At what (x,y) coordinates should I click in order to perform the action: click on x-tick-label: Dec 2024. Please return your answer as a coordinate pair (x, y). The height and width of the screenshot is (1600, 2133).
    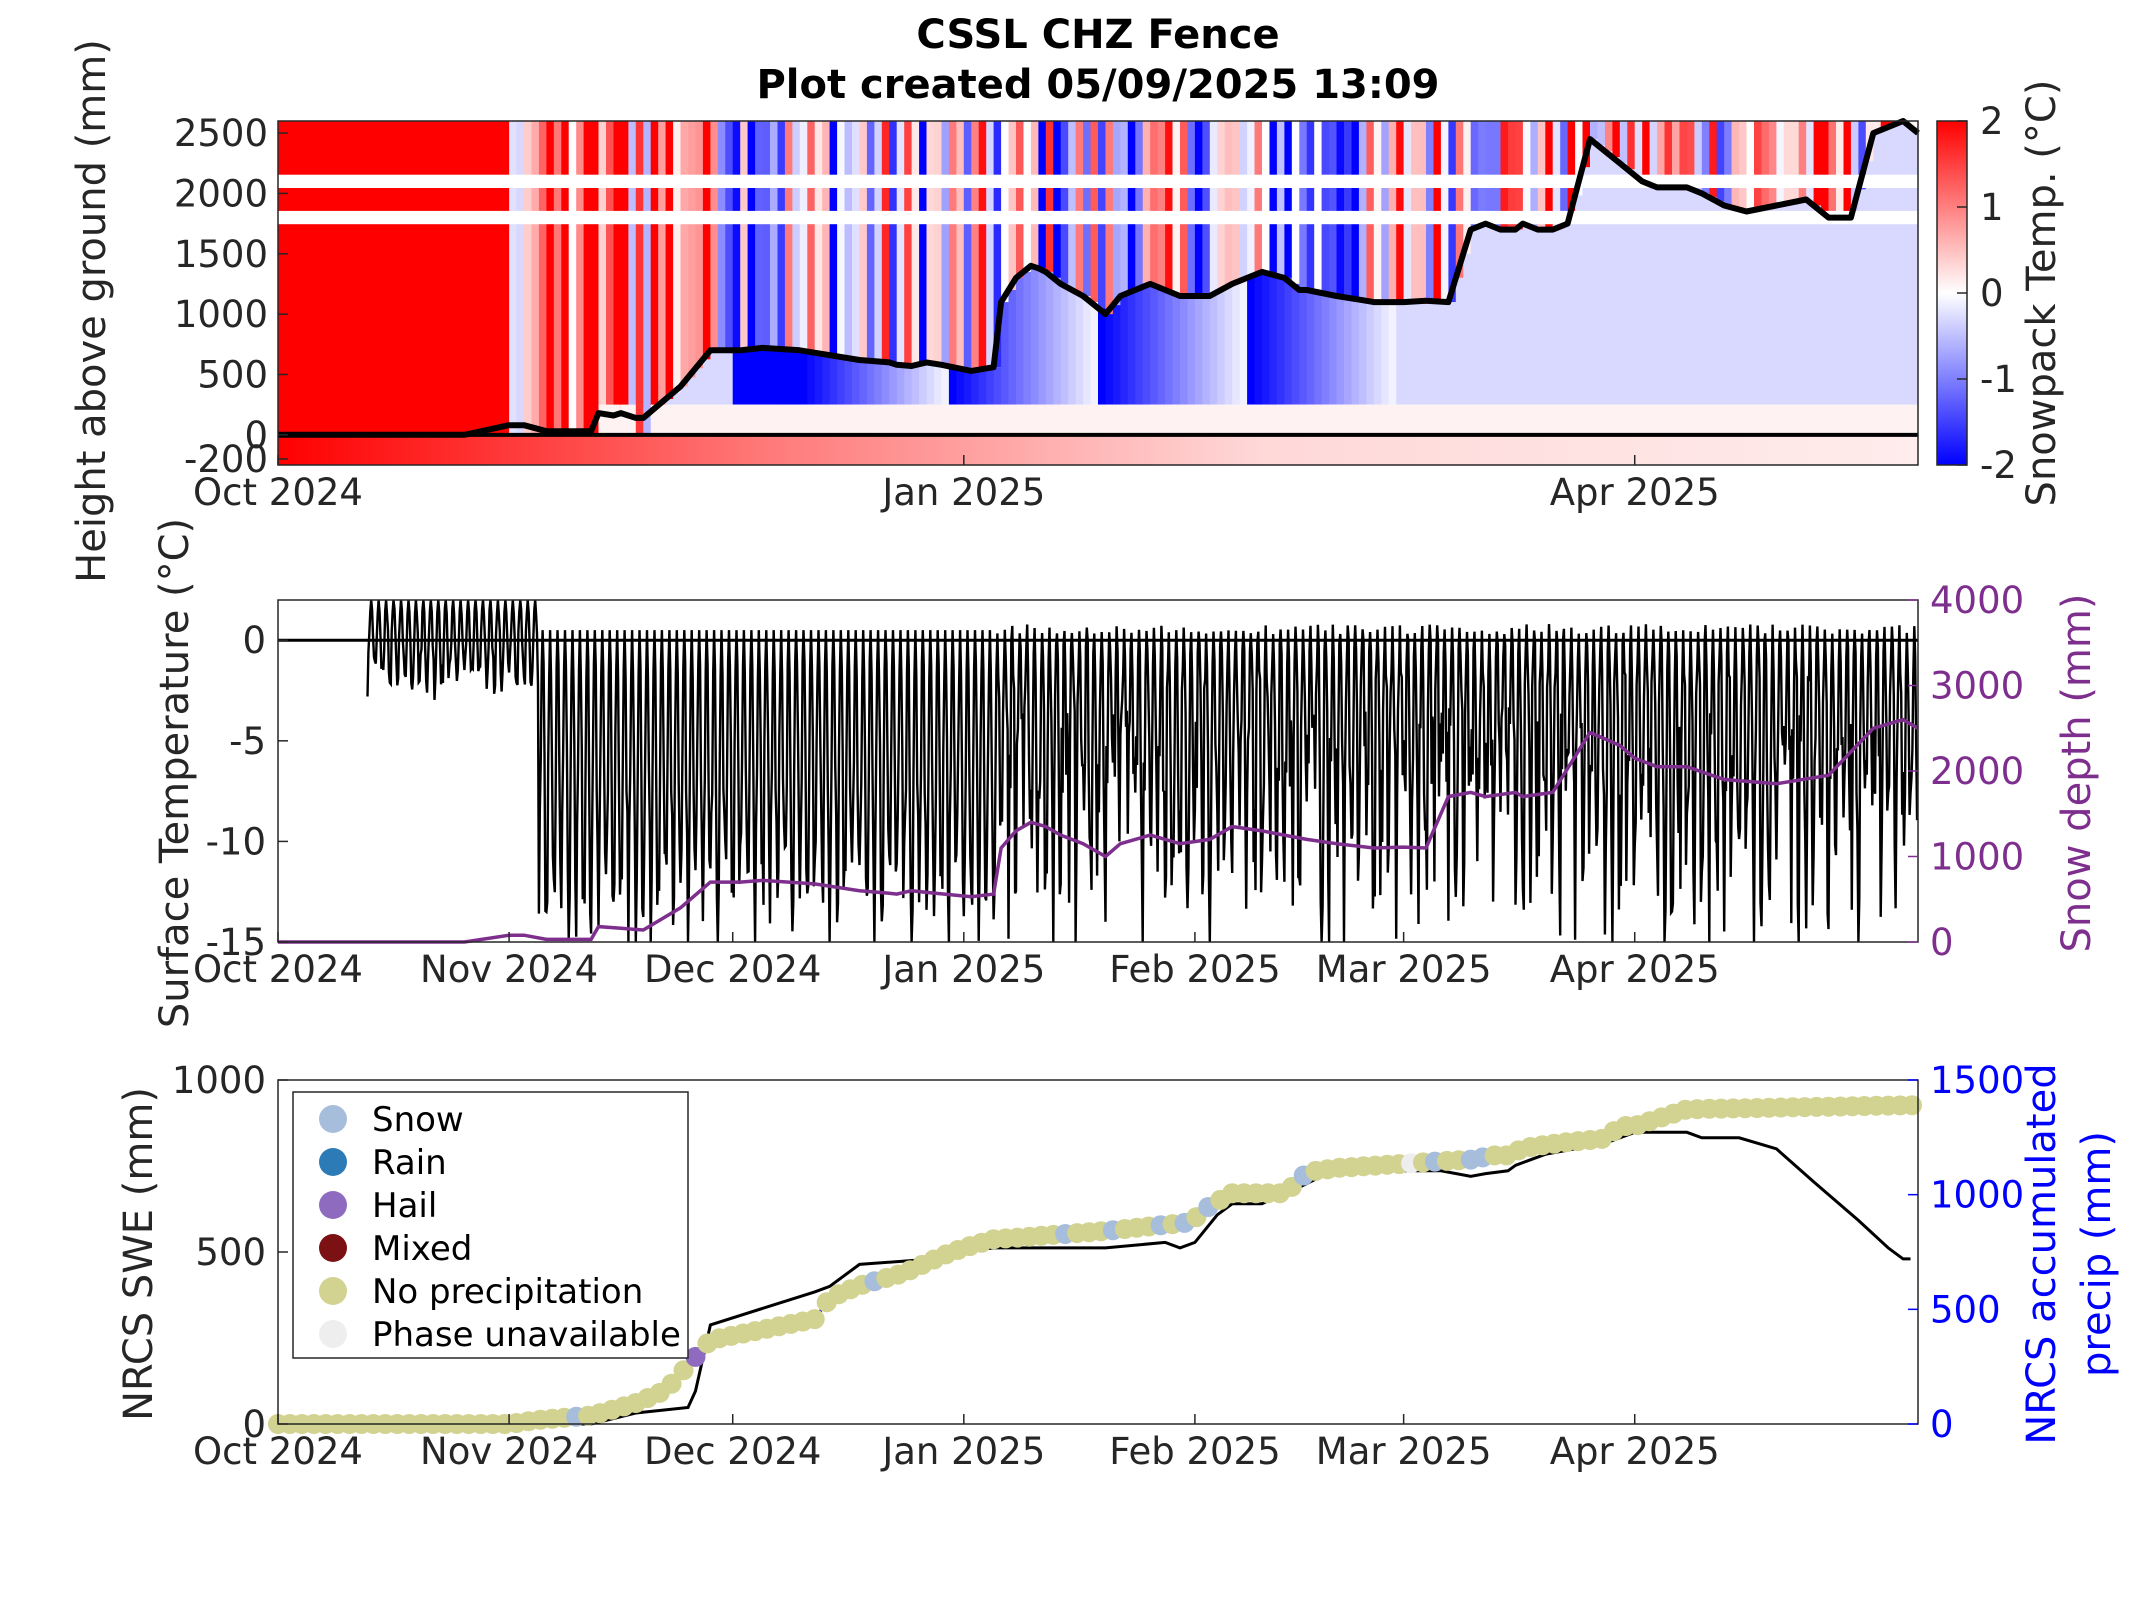
    Looking at the image, I should click on (733, 1451).